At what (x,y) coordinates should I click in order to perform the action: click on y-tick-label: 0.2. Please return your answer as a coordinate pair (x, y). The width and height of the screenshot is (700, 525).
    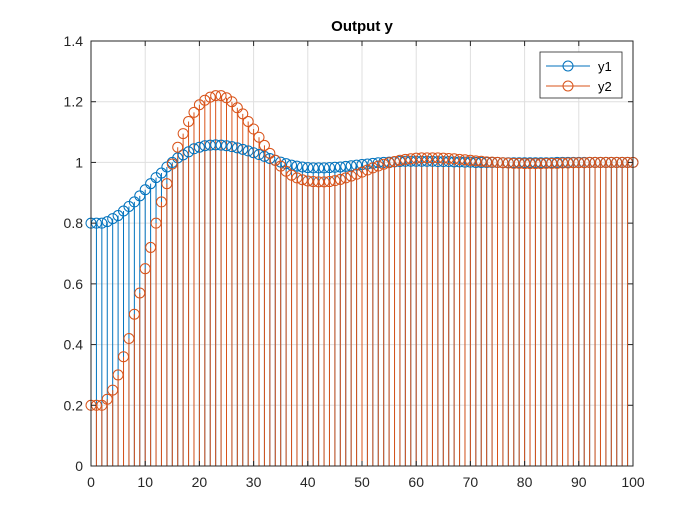
    Looking at the image, I should click on (74, 405).